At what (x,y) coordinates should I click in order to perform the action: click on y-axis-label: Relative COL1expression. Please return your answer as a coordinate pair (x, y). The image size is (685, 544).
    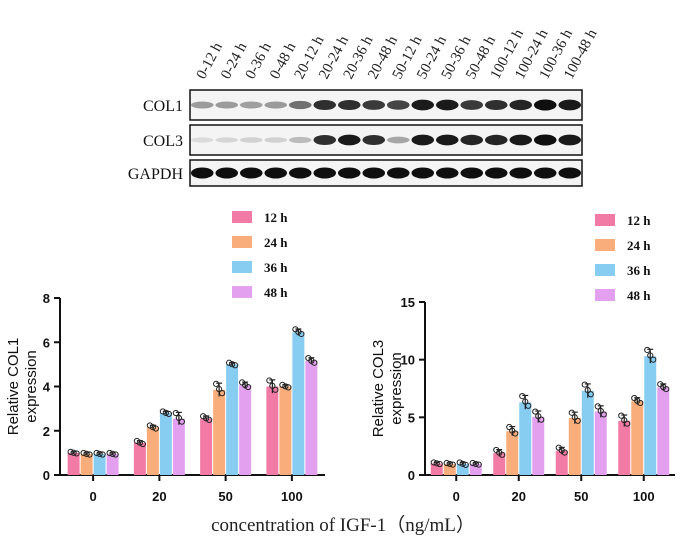
    Looking at the image, I should click on (22, 387).